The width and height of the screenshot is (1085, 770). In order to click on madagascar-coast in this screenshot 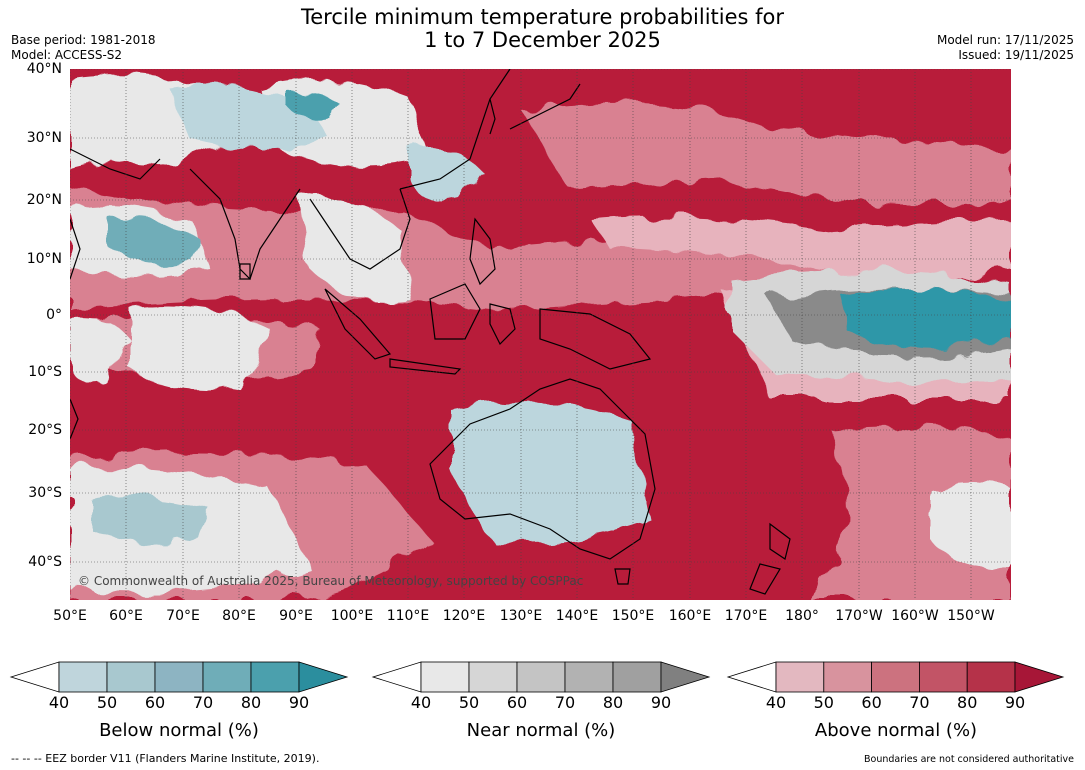, I will do `click(74, 419)`.